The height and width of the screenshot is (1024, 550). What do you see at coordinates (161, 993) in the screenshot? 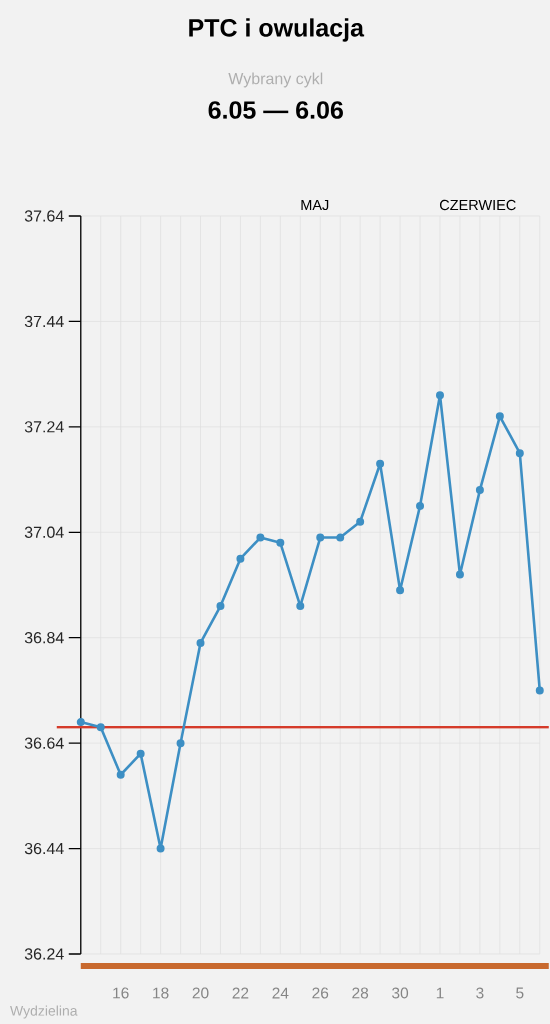
I see `x-tick-label: 18` at bounding box center [161, 993].